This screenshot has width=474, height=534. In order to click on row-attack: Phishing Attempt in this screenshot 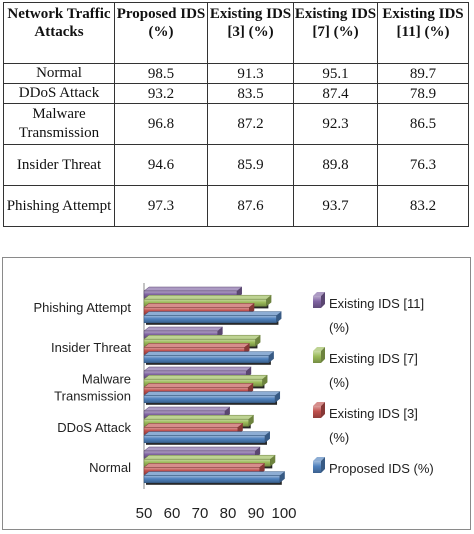, I will do `click(59, 206)`.